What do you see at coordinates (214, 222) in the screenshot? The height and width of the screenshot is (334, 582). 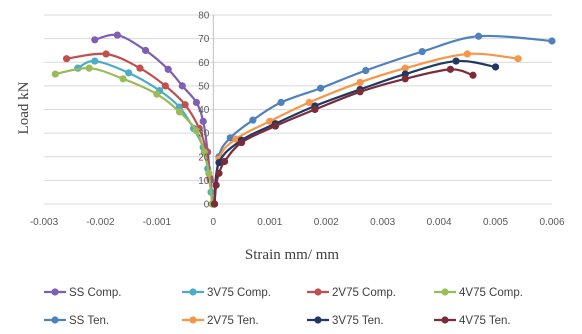 I see `x-tick-label: 0` at bounding box center [214, 222].